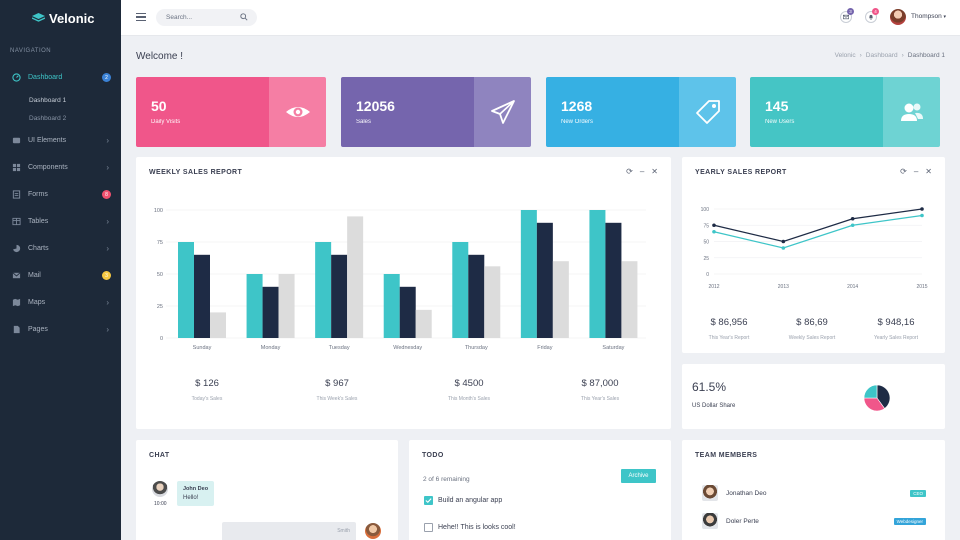 This screenshot has width=960, height=540. What do you see at coordinates (814, 493) in the screenshot?
I see `team-member: Jonathan Deo CEO` at bounding box center [814, 493].